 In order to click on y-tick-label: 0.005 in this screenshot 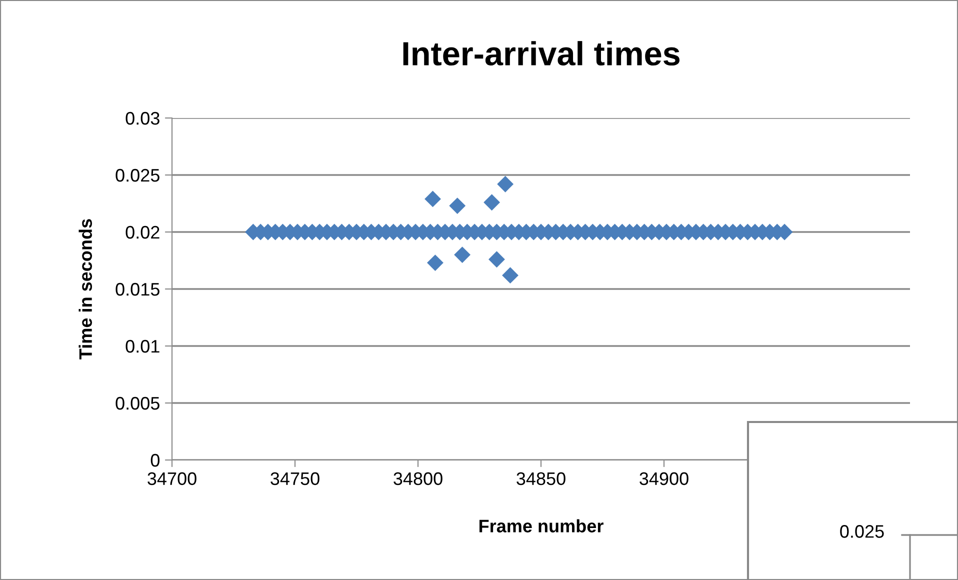, I will do `click(138, 403)`.